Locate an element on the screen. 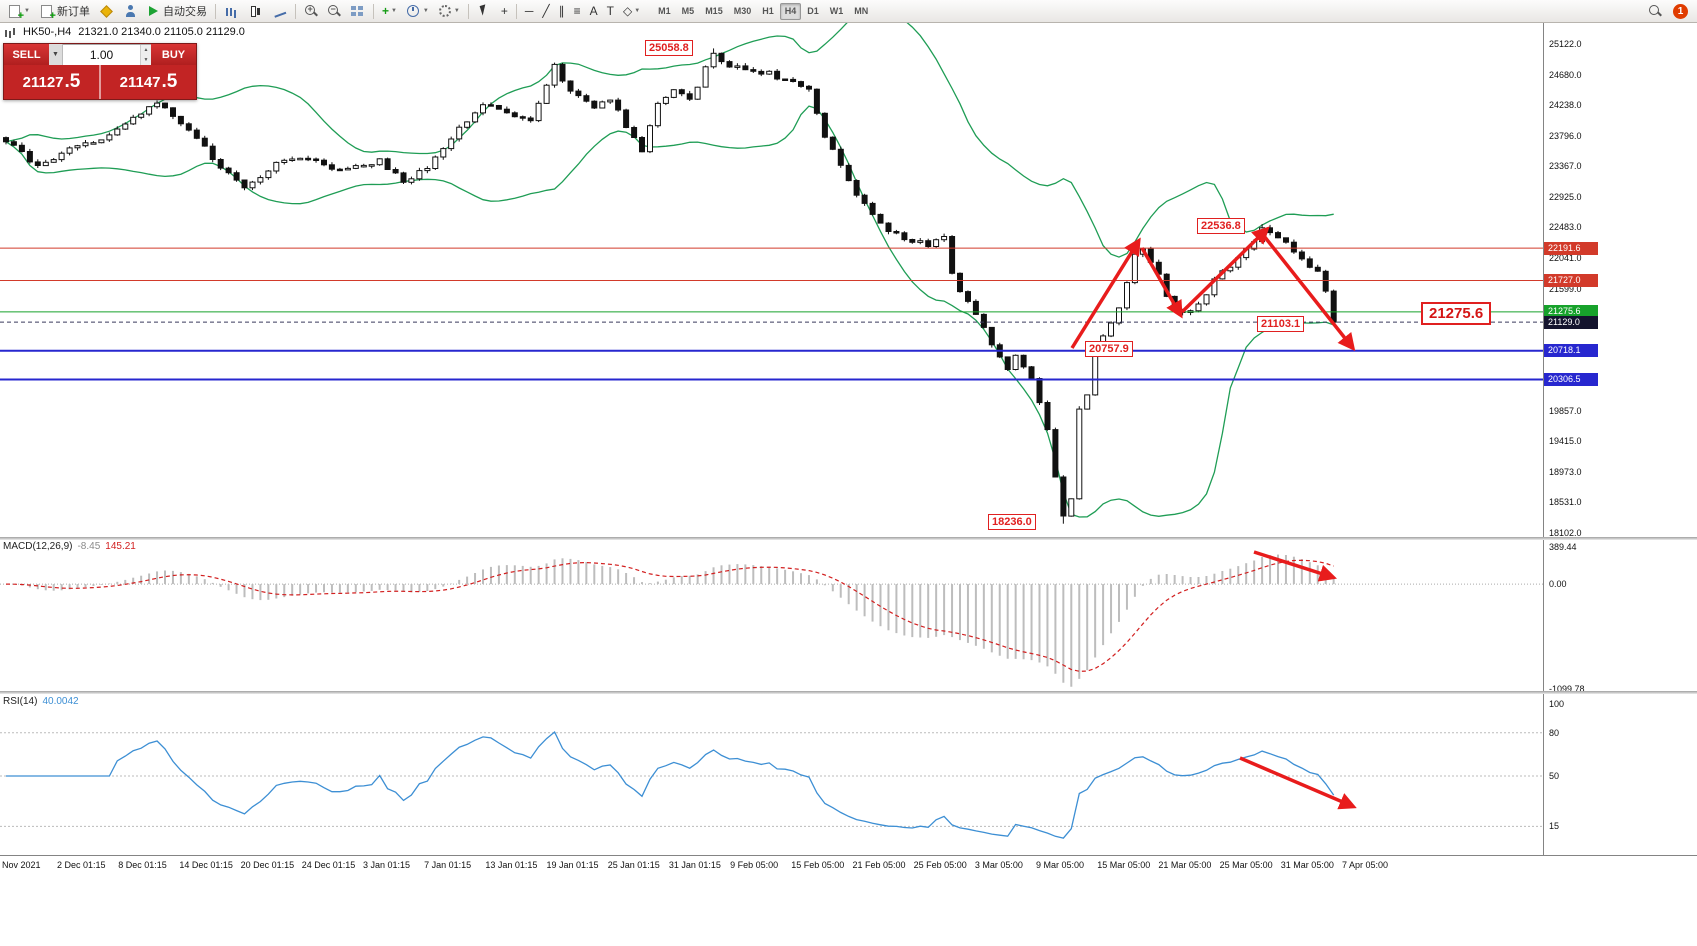 This screenshot has width=1697, height=946. zoom-in-button: + is located at coordinates (311, 11).